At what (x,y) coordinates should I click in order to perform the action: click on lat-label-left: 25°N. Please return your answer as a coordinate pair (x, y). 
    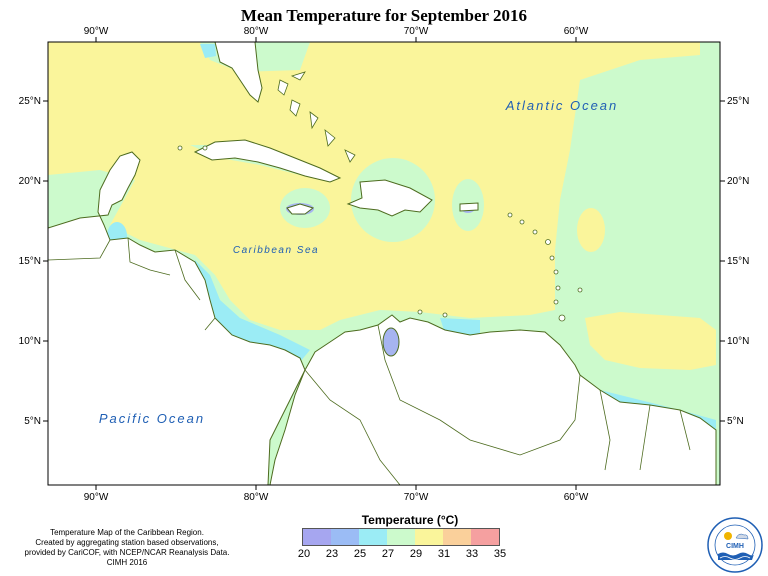
    Looking at the image, I should click on (30, 101).